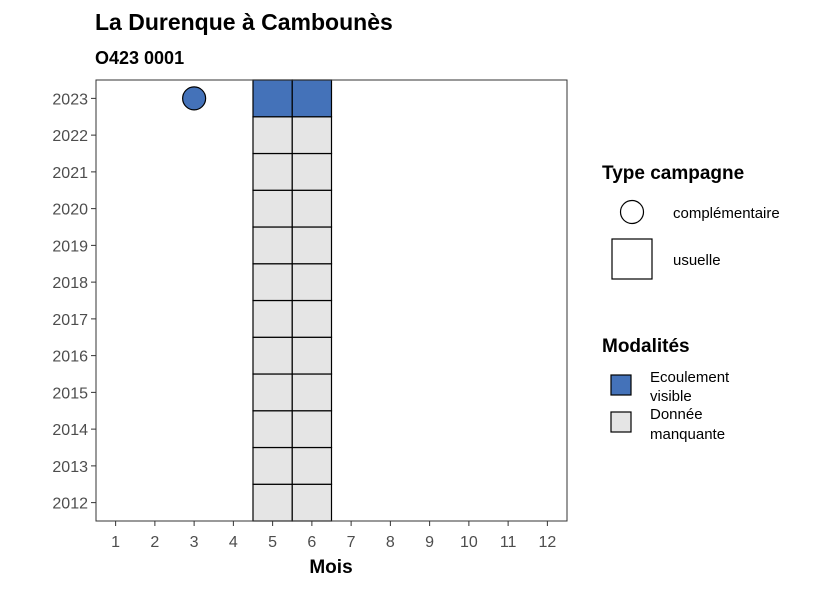 This screenshot has width=826, height=590. I want to click on x-tick-label: 1, so click(115, 542).